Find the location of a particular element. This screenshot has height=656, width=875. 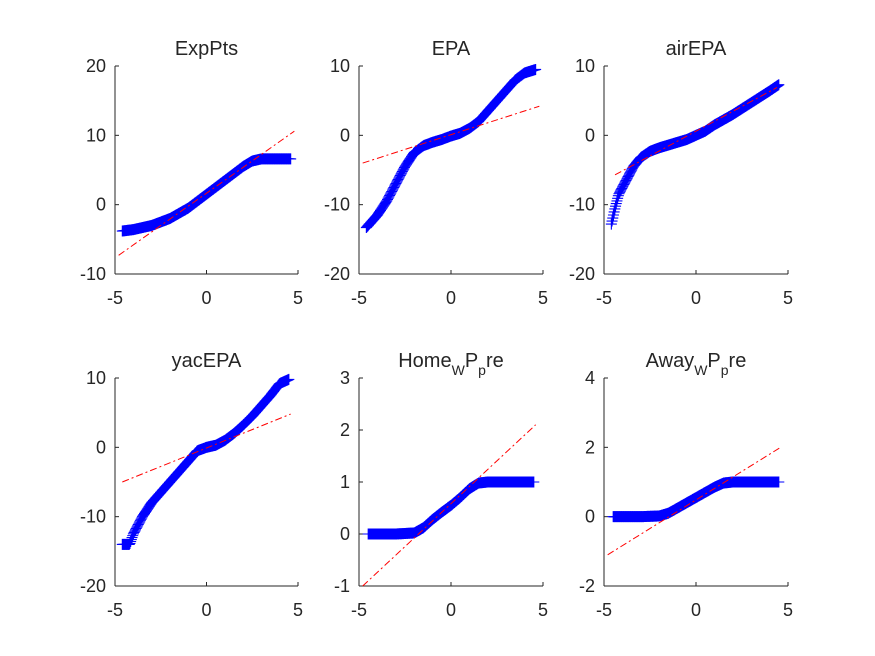

y-tick-label: 1 is located at coordinates (345, 482).